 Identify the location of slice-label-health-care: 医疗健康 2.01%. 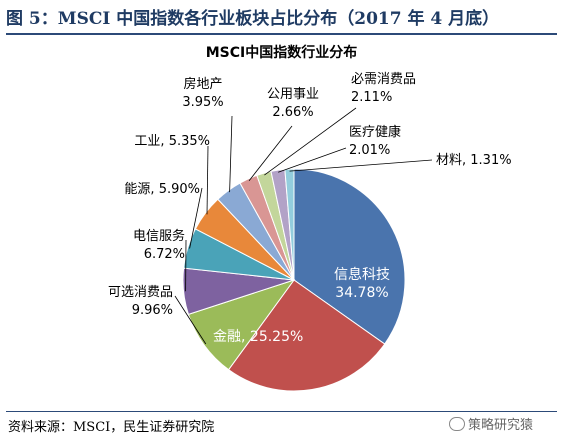
(375, 142).